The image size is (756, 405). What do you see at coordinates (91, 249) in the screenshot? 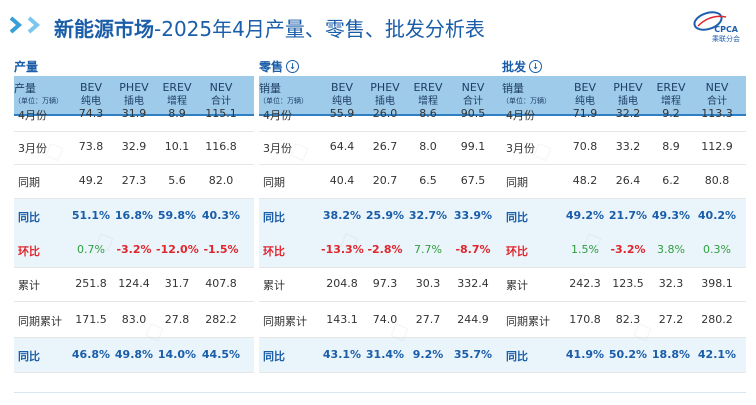
I see `table-cell: 0.7%` at bounding box center [91, 249].